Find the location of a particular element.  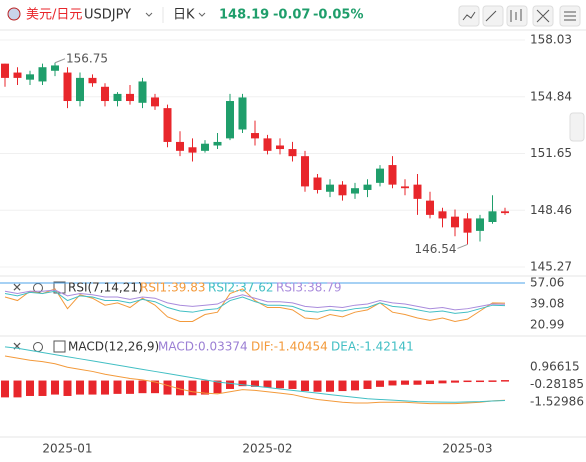

y-tick-label: 148.46 is located at coordinates (551, 210).